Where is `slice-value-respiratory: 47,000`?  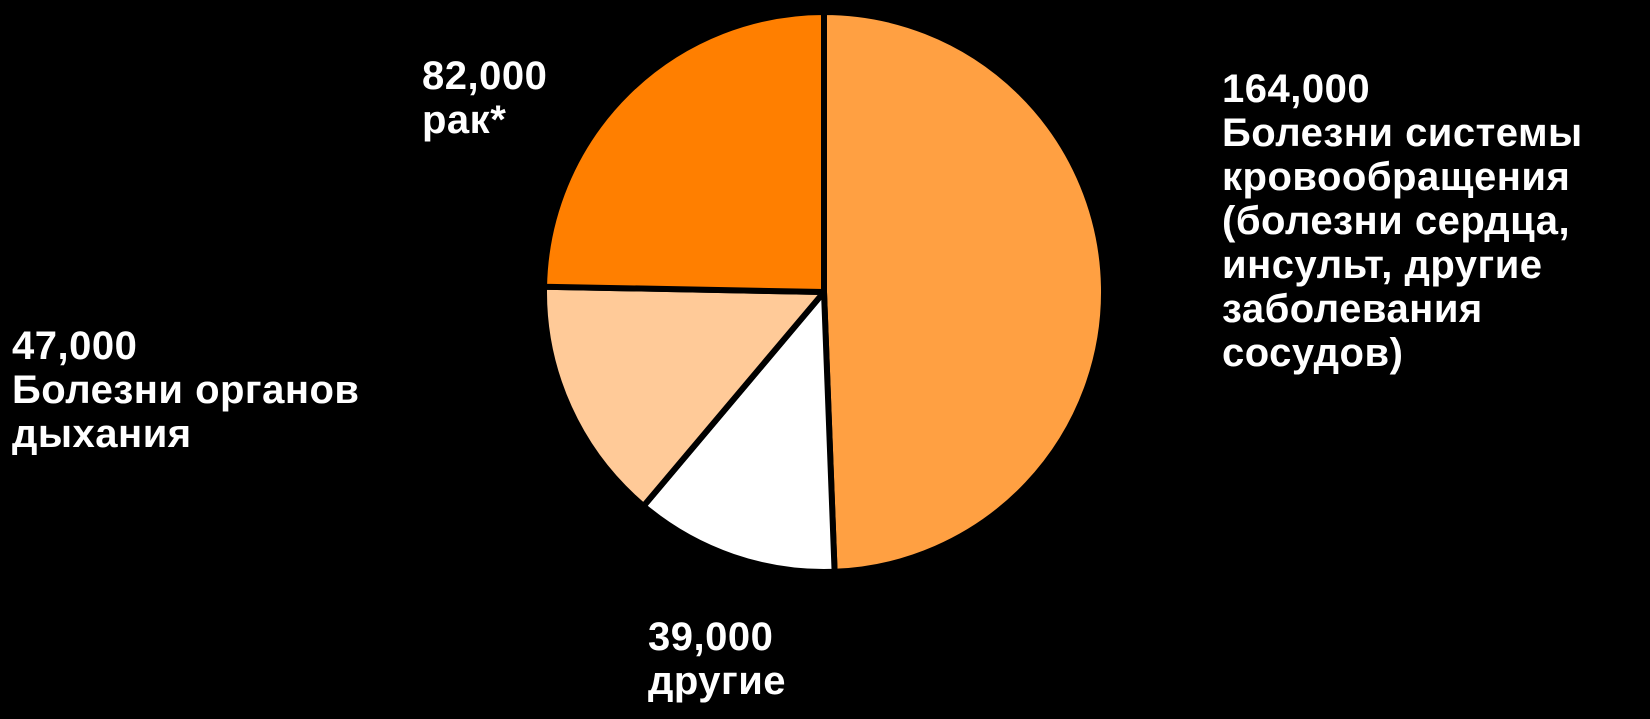 slice-value-respiratory: 47,000 is located at coordinates (75, 346).